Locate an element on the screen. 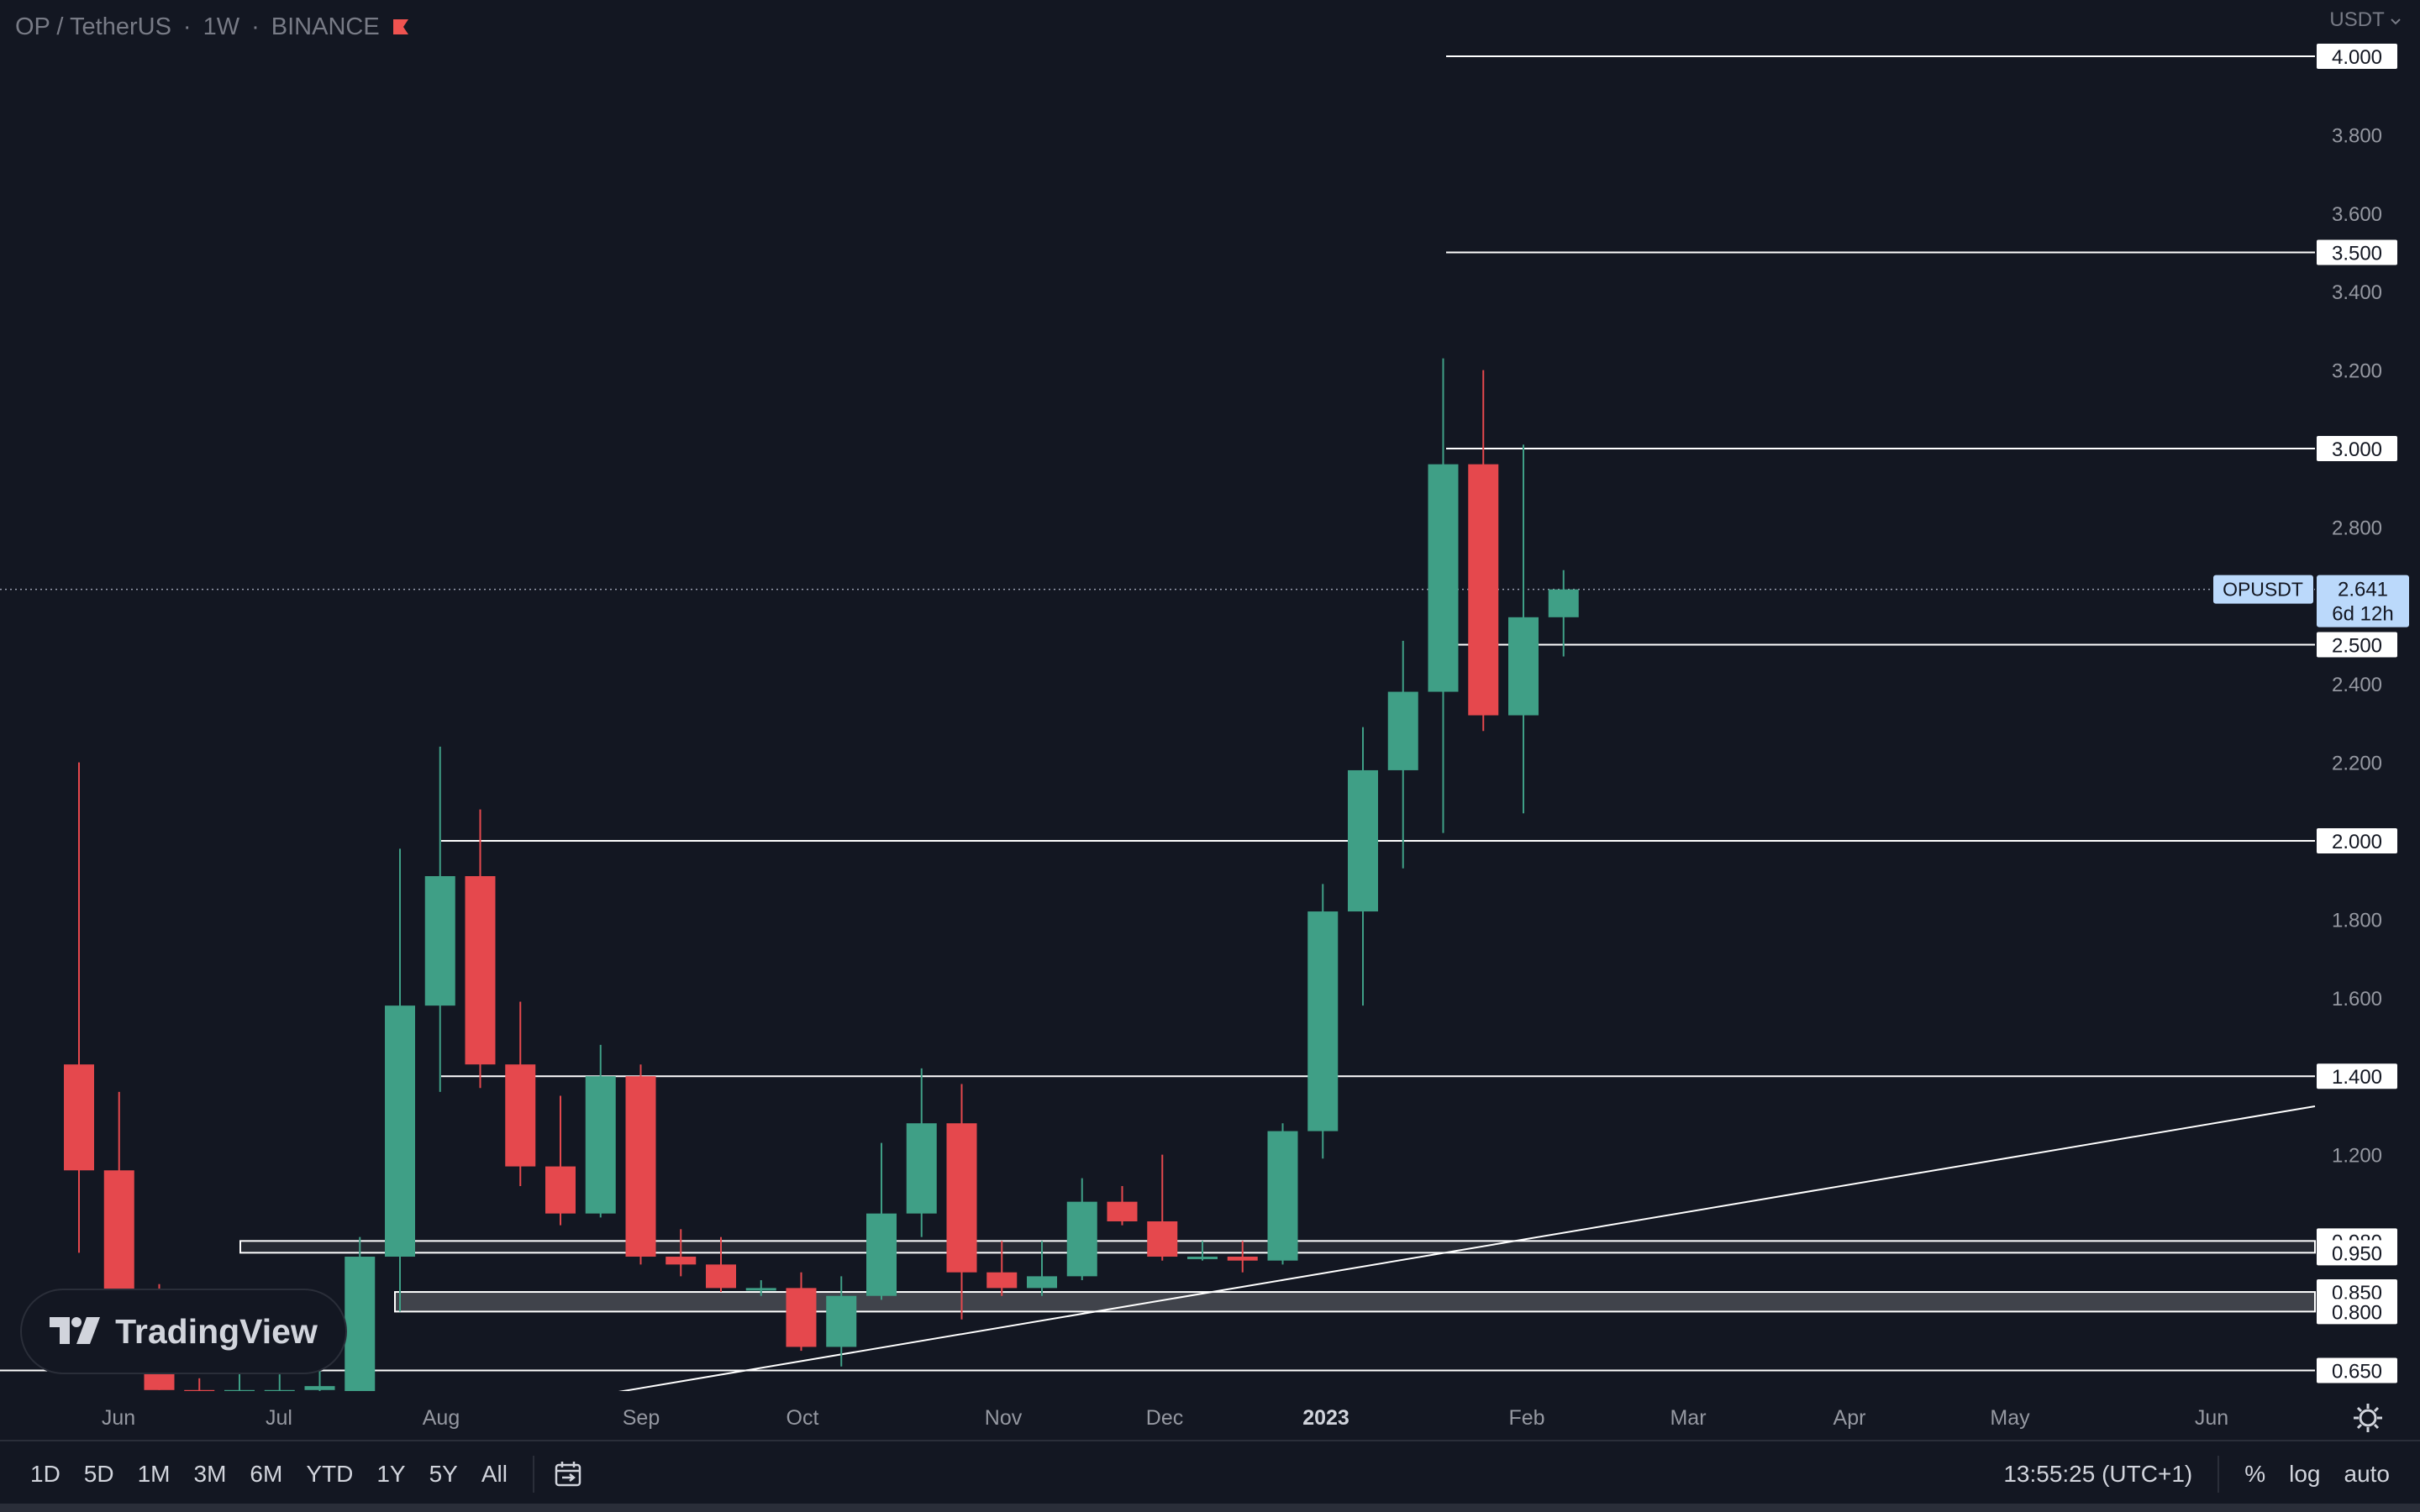  trend-line is located at coordinates (1467, 1249).